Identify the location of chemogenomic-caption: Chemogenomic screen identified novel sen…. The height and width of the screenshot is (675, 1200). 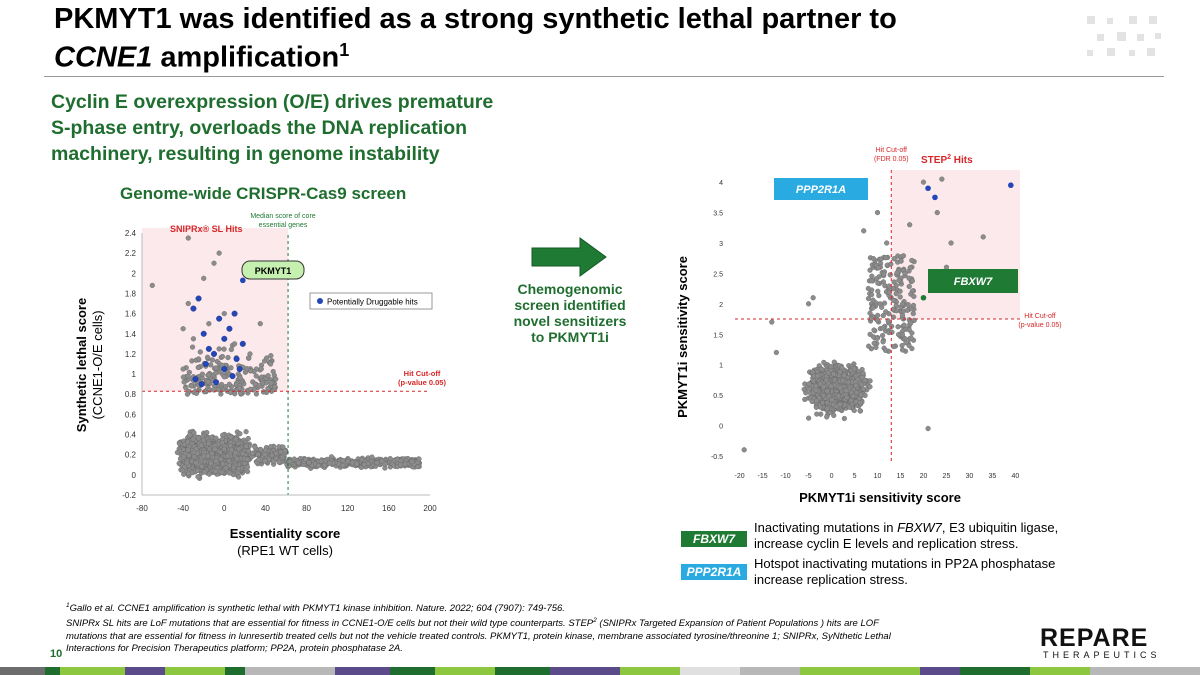
(570, 313).